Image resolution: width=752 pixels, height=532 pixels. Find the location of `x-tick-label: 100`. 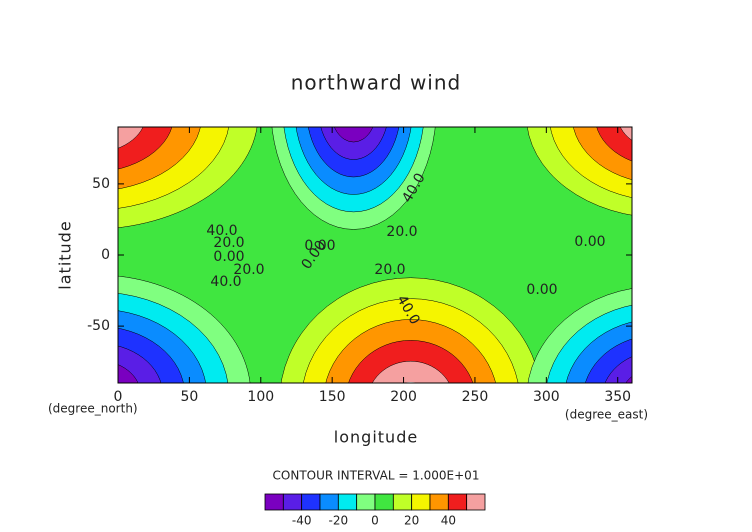

x-tick-label: 100 is located at coordinates (260, 397).